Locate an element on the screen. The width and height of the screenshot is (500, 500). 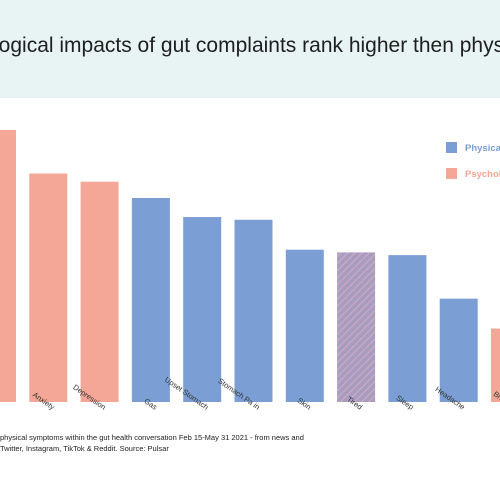
bar-gas is located at coordinates (150, 300).